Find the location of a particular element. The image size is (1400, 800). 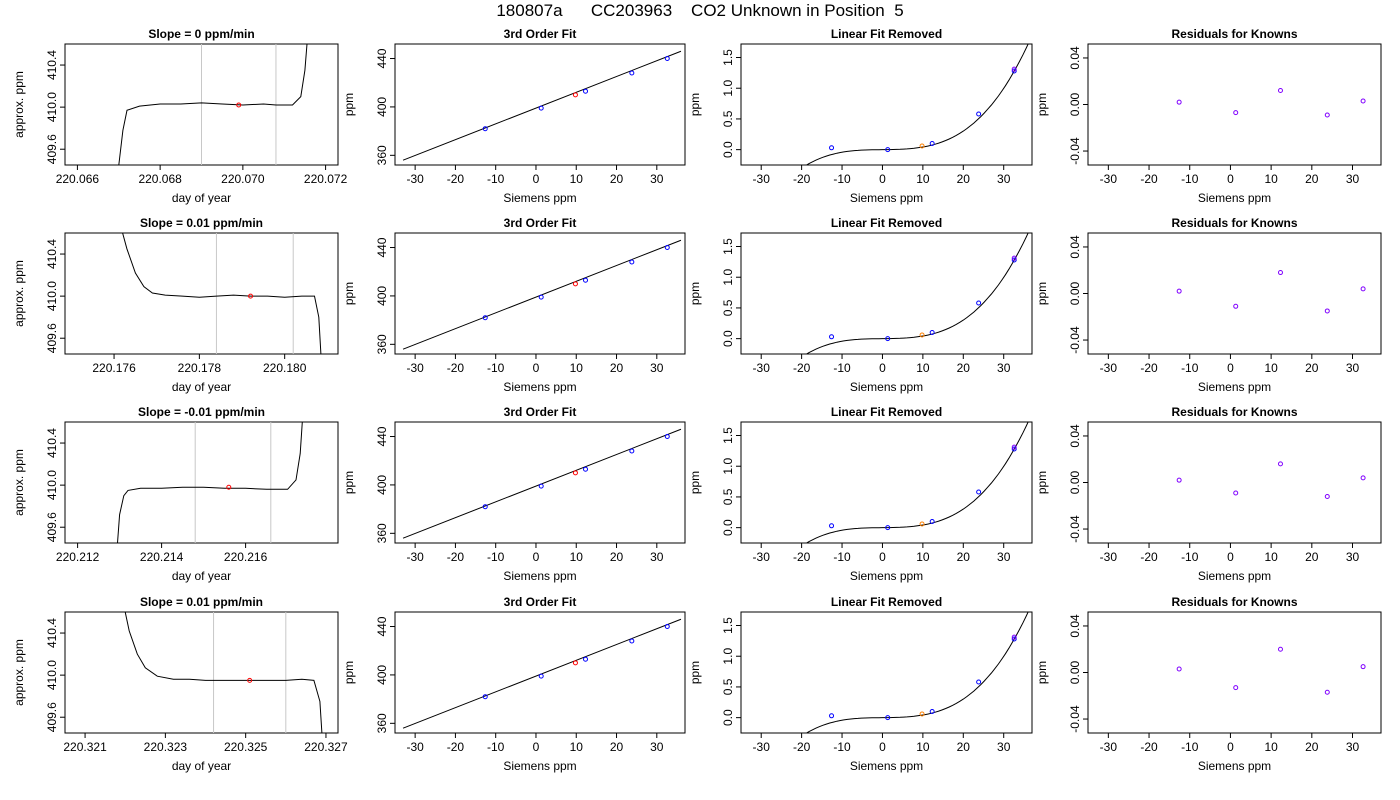

y-tick-label: 0.0 is located at coordinates (728, 149).